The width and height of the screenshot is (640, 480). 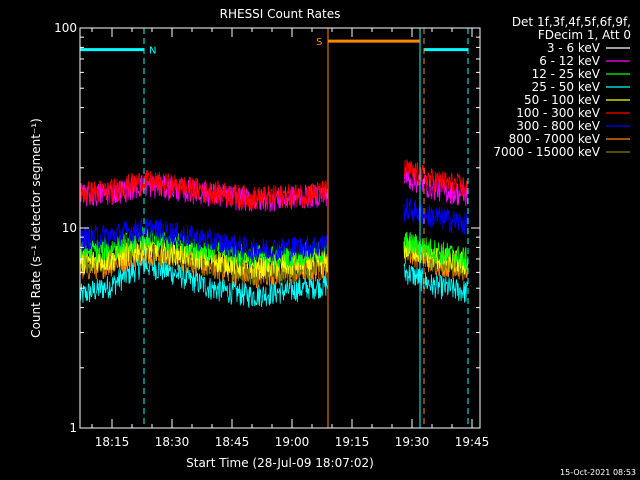 I want to click on series-line-12_25keV, so click(x=274, y=248).